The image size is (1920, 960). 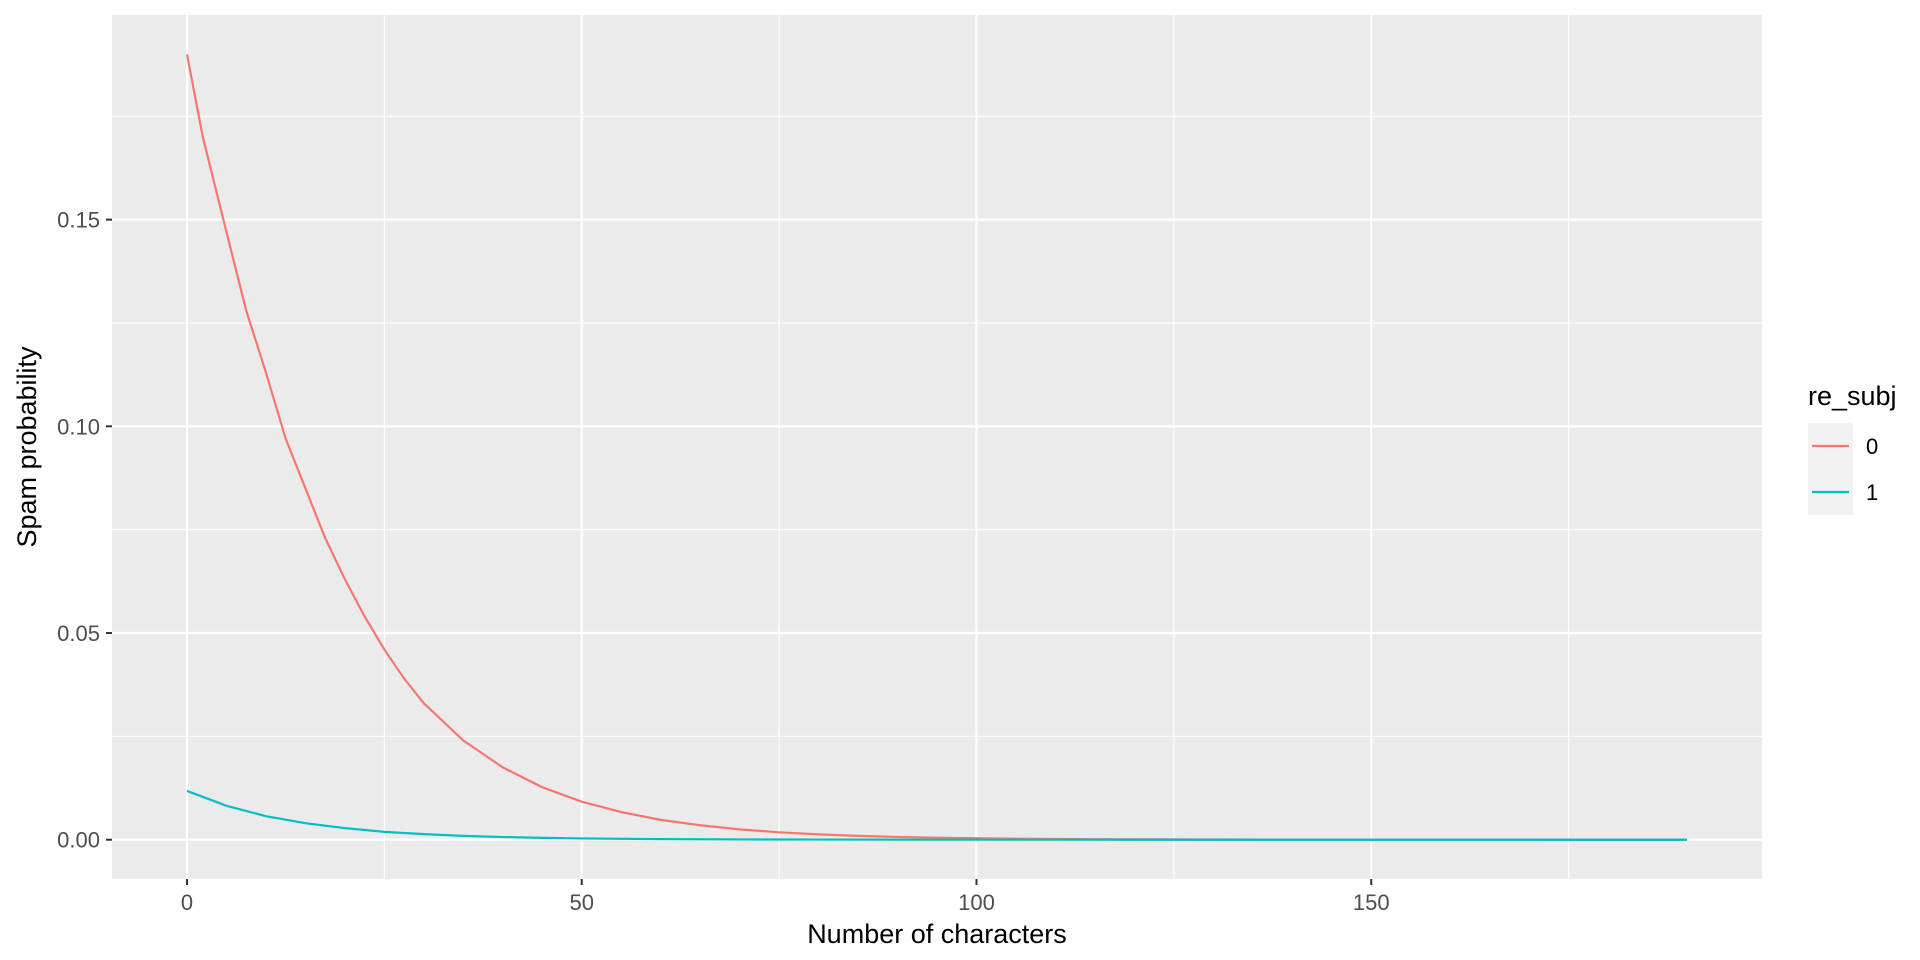 What do you see at coordinates (78, 633) in the screenshot?
I see `y-tick-label: 0.05` at bounding box center [78, 633].